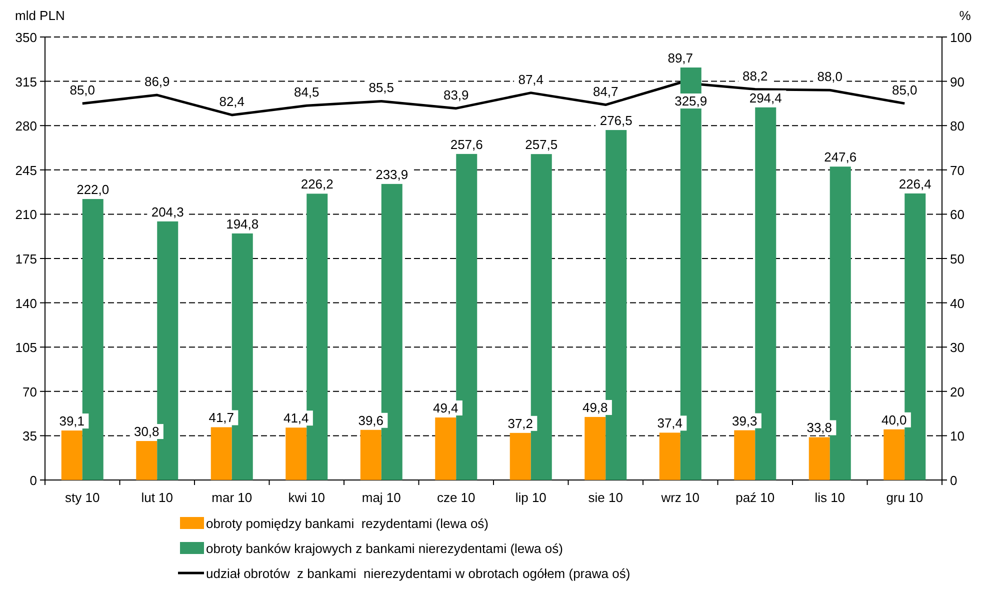 The height and width of the screenshot is (593, 981). I want to click on data-label: 84,7, so click(605, 91).